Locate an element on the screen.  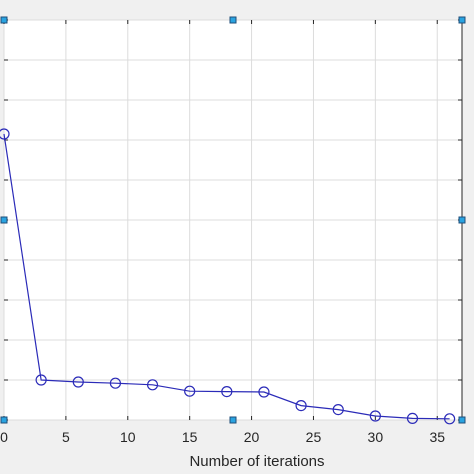
x-tick-label-0: 0 is located at coordinates (4, 437).